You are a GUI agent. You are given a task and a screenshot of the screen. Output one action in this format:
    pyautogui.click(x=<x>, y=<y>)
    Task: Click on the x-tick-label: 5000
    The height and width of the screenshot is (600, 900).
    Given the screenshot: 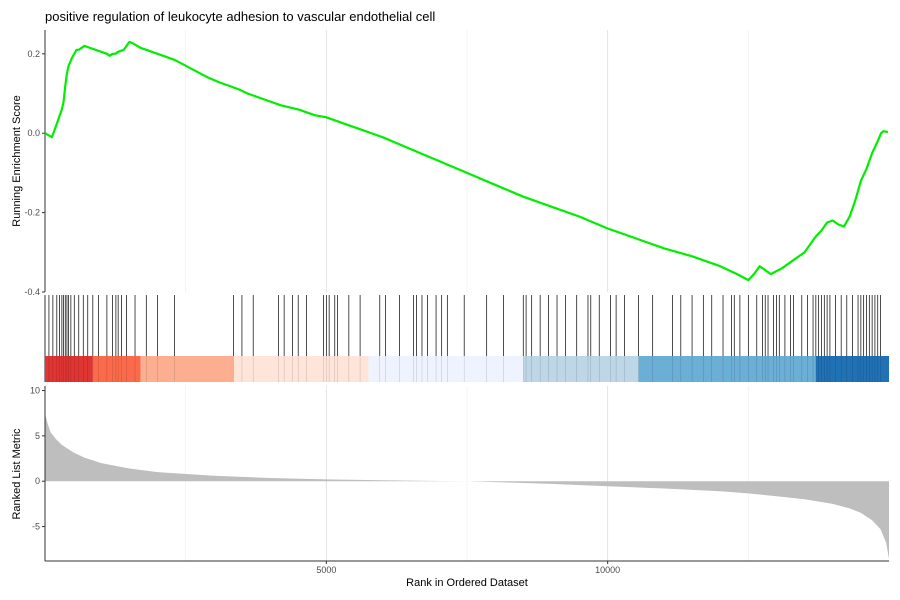 What is the action you would take?
    pyautogui.click(x=326, y=570)
    